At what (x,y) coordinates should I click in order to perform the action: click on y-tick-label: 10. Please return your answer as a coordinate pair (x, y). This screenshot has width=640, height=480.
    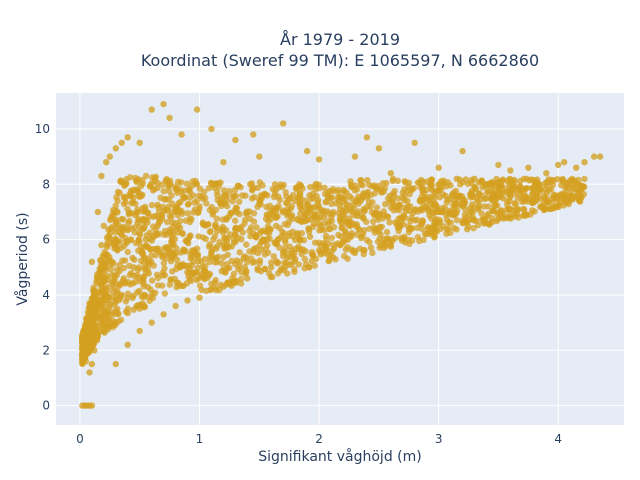
    Looking at the image, I should click on (42, 129).